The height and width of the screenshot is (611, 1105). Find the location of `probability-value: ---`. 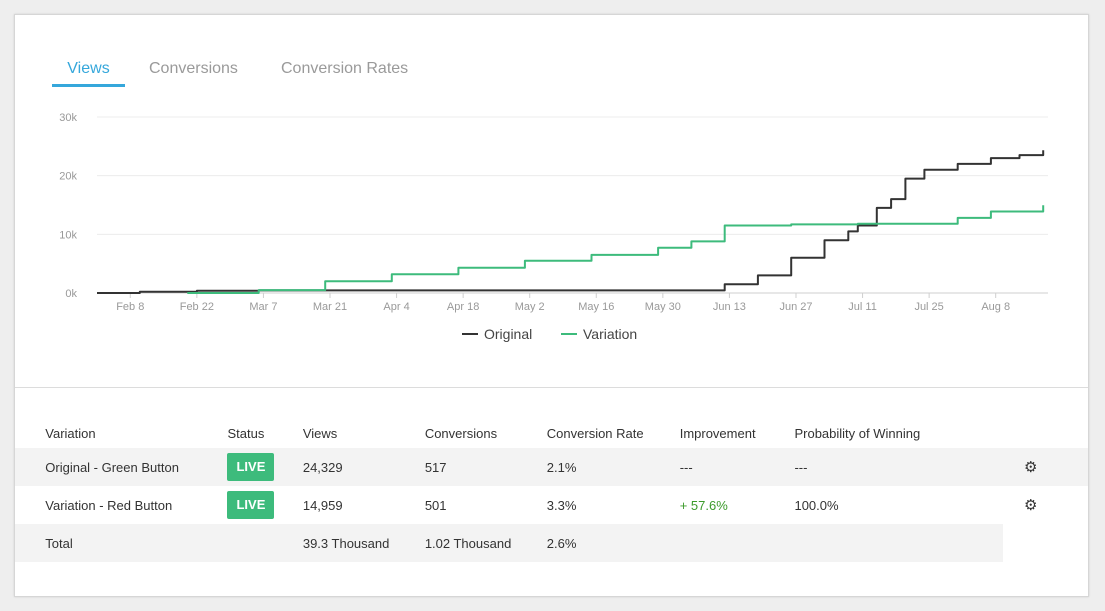

probability-value: --- is located at coordinates (898, 467).